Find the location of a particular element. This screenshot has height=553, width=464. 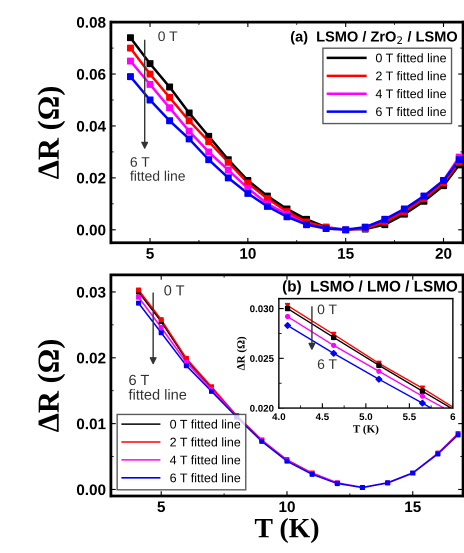

y-tick-label: 0.04 is located at coordinates (91, 126).